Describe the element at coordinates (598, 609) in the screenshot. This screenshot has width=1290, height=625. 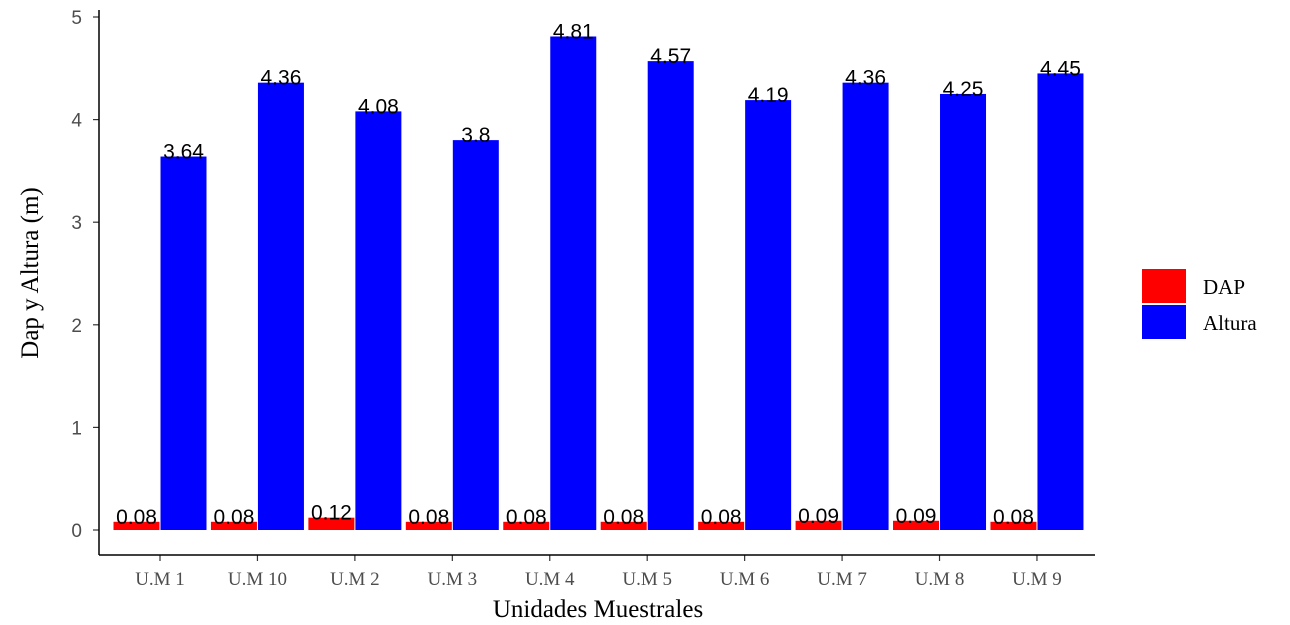
I see `x-axis-title: Unidades Muestrales` at that location.